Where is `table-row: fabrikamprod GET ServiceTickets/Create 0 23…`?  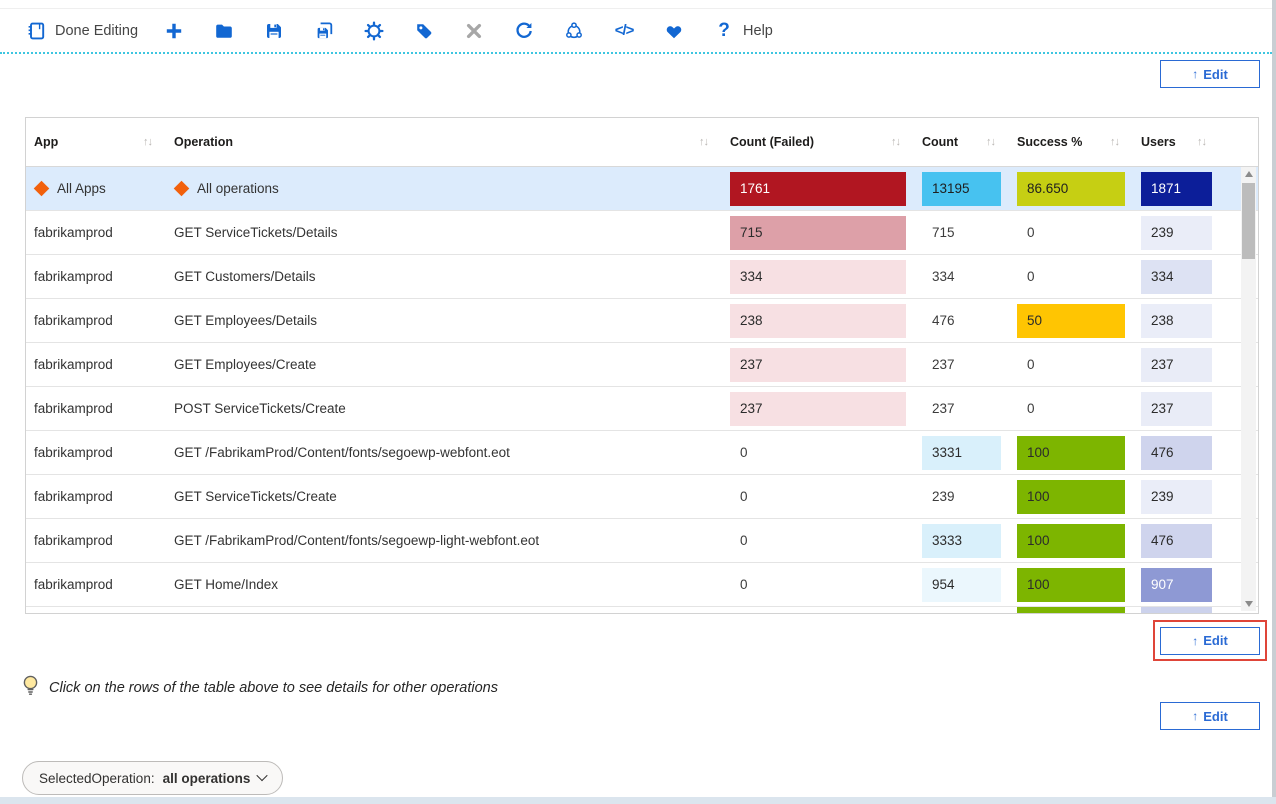 table-row: fabrikamprod GET ServiceTickets/Create 0 23… is located at coordinates (642, 497).